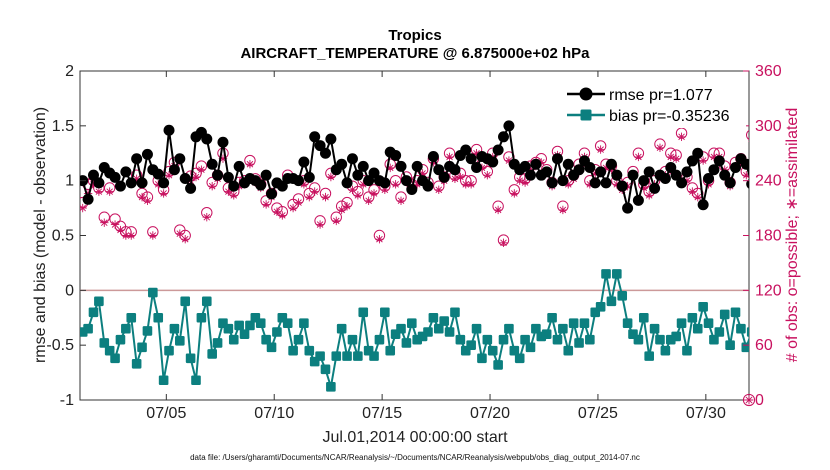 Image resolution: width=830 pixels, height=470 pixels. I want to click on chart-subtitle: AIRCRAFT_TEMPERATURE @ 6.875000e+02 hPa, so click(415, 53).